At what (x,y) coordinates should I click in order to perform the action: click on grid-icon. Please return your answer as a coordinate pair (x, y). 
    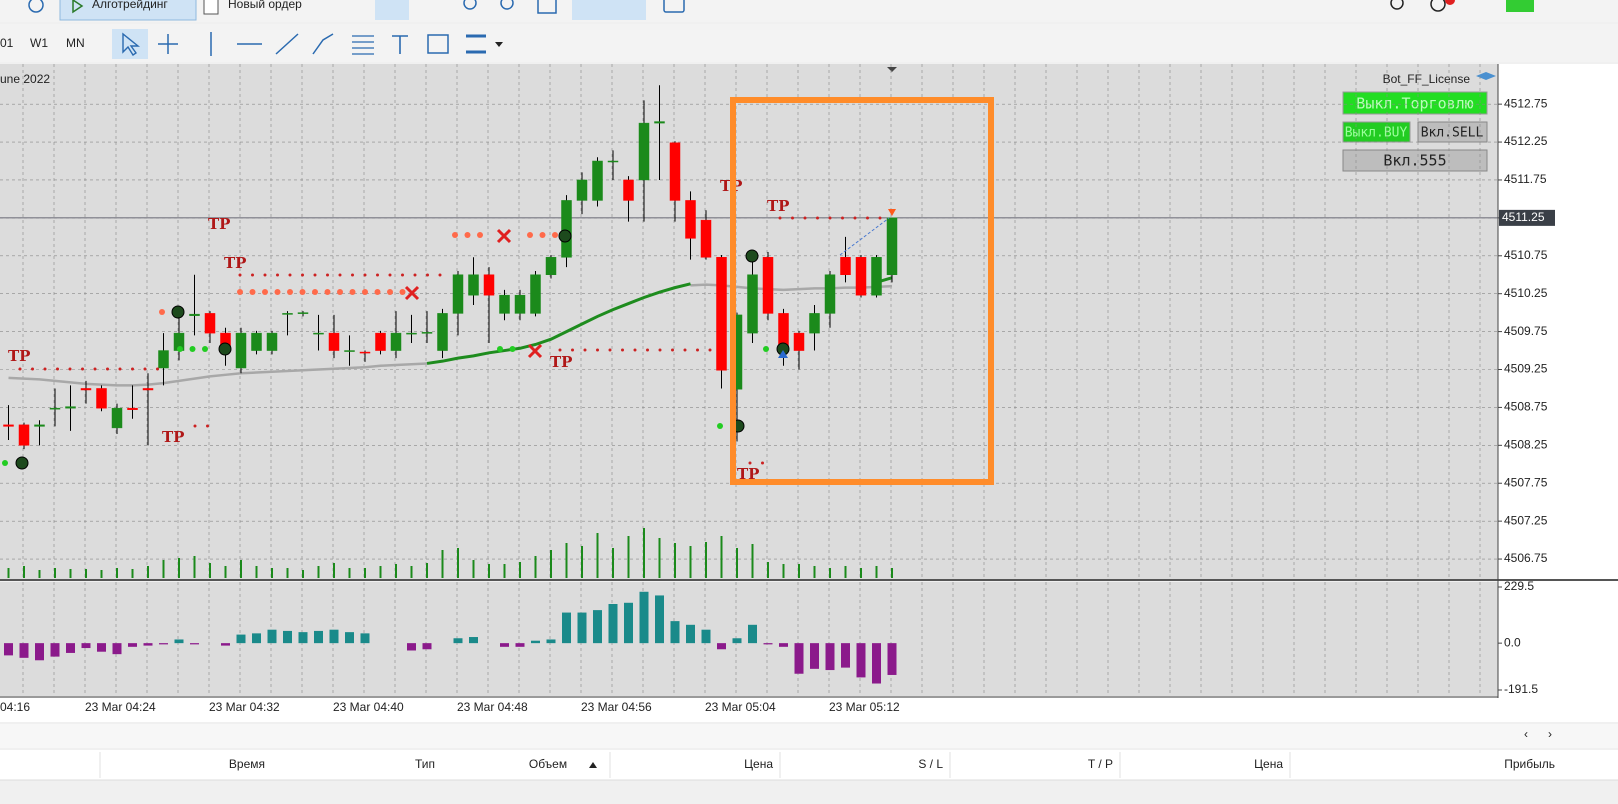
    Looking at the image, I should click on (547, 7).